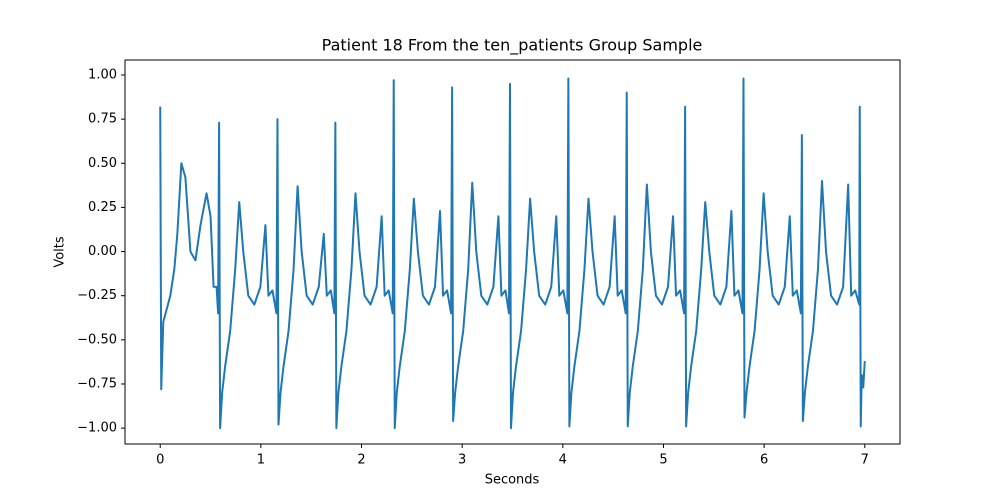 This screenshot has width=1000, height=500. I want to click on y-tick-label: −0.25, so click(97, 295).